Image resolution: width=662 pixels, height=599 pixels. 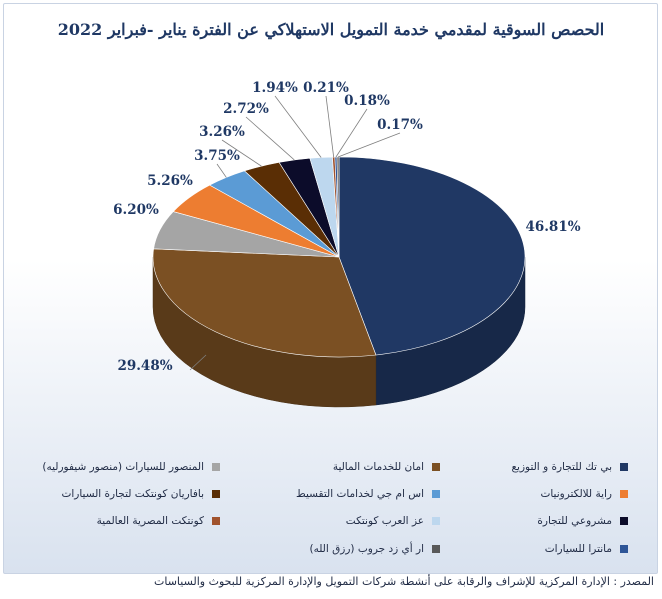 What do you see at coordinates (136, 210) in the screenshot?
I see `data-label-2: 6.20%` at bounding box center [136, 210].